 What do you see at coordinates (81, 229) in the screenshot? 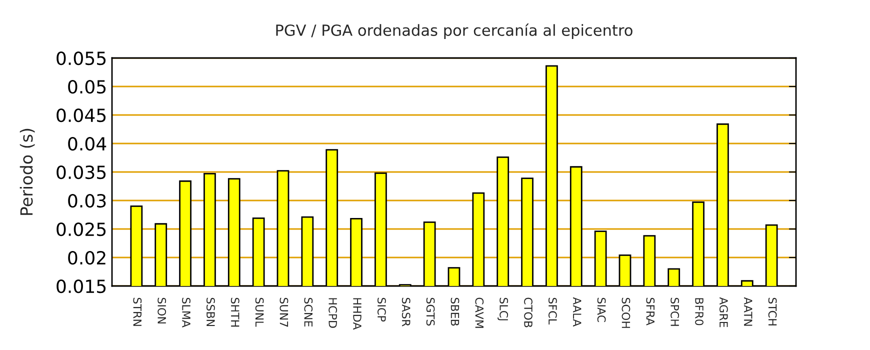
I see `y-tick-label: 0.025` at bounding box center [81, 229].